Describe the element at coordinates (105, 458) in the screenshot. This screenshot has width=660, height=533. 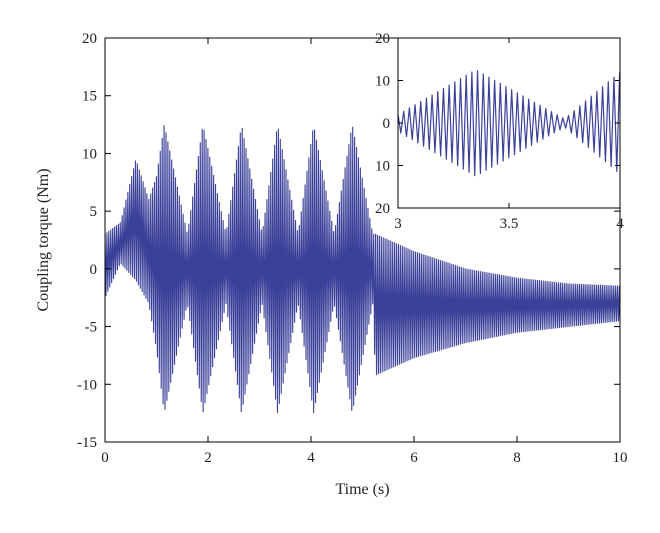
I see `main-x-tick-label: 0` at that location.